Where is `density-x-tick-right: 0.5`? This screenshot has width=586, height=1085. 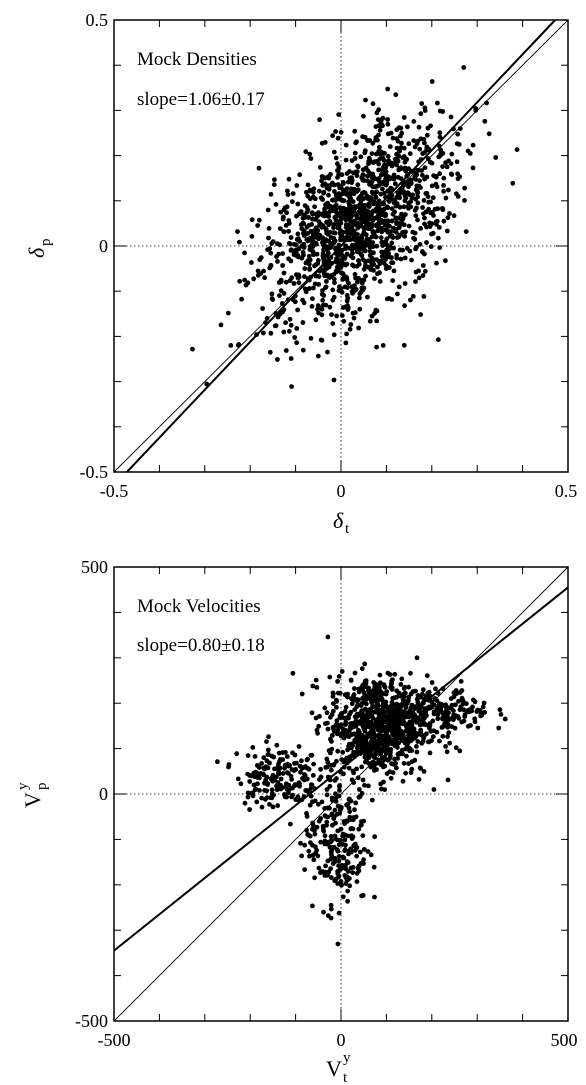 density-x-tick-right: 0.5 is located at coordinates (566, 491).